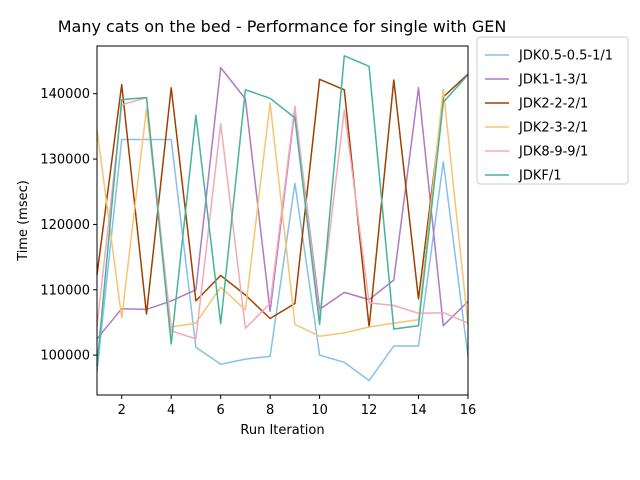  What do you see at coordinates (553, 152) in the screenshot?
I see `legend-label-4: JDK8-9-9/1` at bounding box center [553, 152].